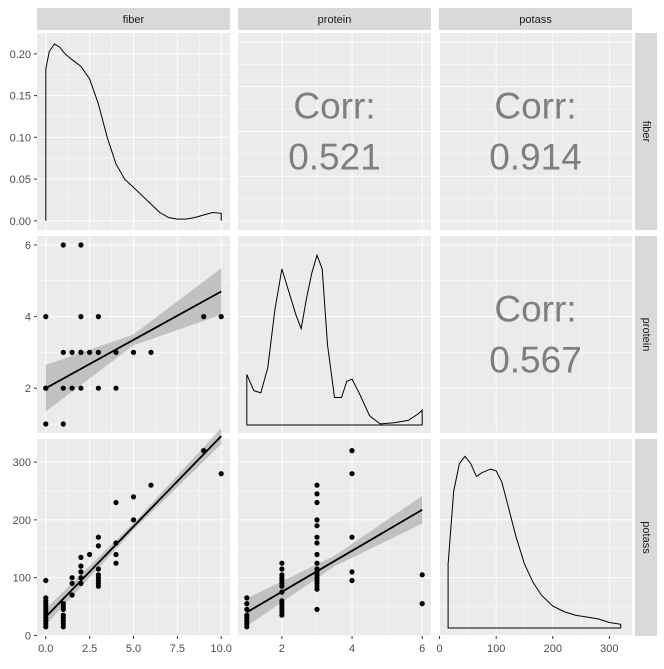 The height and width of the screenshot is (669, 664). I want to click on corr-label-protein_potass: Corr:, so click(535, 309).